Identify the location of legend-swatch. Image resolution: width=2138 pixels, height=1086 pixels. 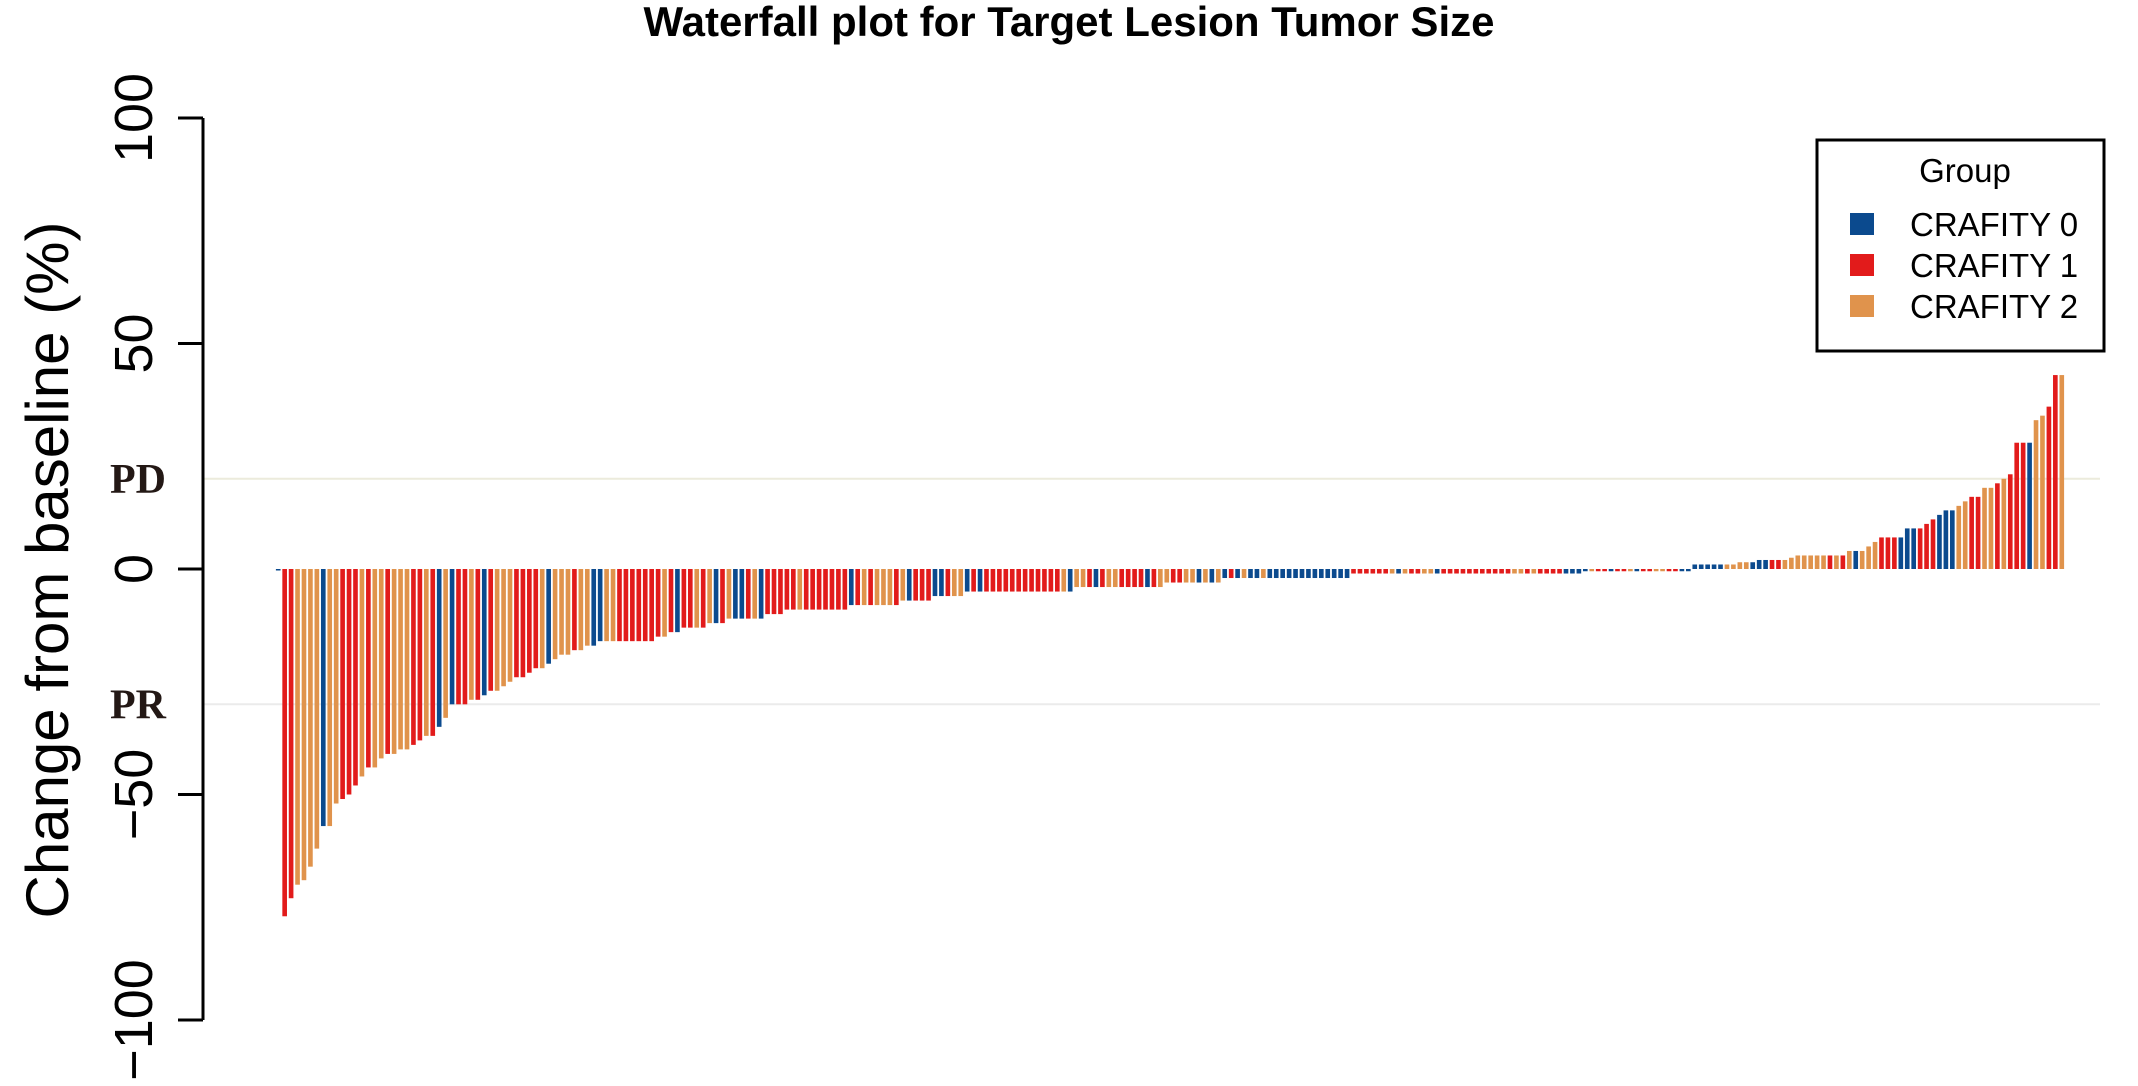
(1862, 224).